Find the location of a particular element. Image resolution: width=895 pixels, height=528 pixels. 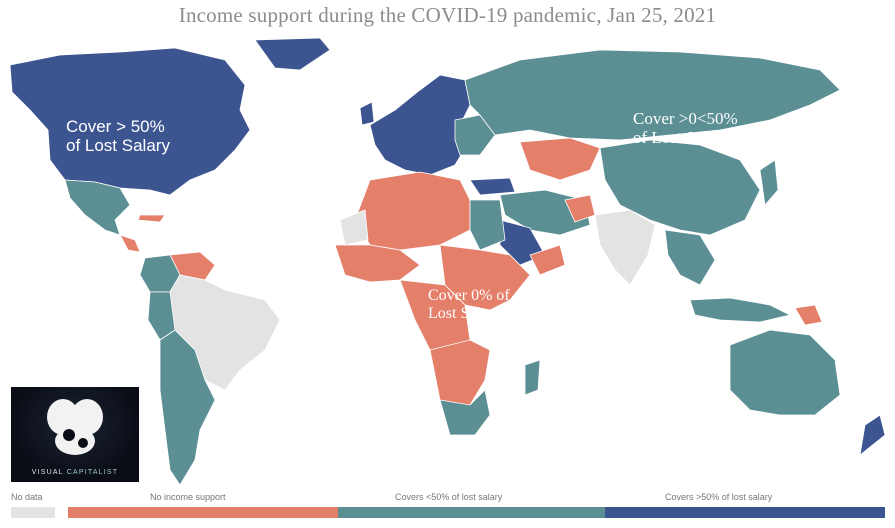

region-russia is located at coordinates (652, 95).